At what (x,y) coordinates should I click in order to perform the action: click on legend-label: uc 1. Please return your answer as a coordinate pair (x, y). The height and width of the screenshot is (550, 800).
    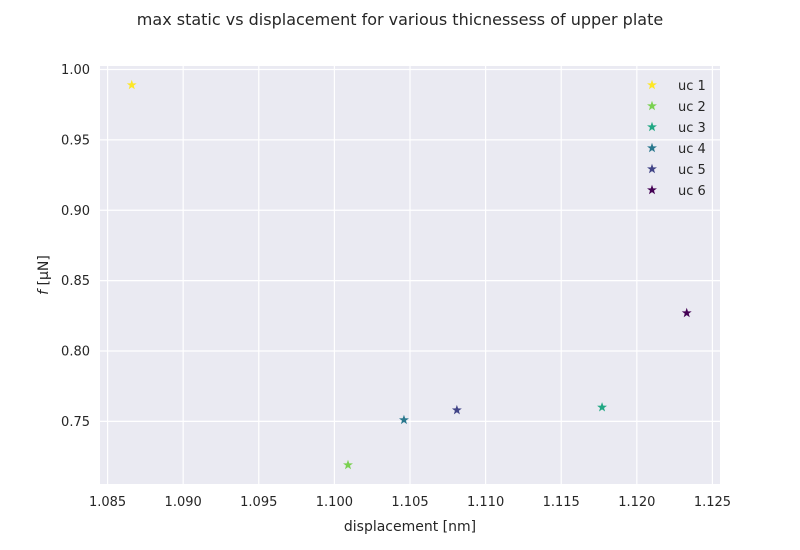
    Looking at the image, I should click on (692, 86).